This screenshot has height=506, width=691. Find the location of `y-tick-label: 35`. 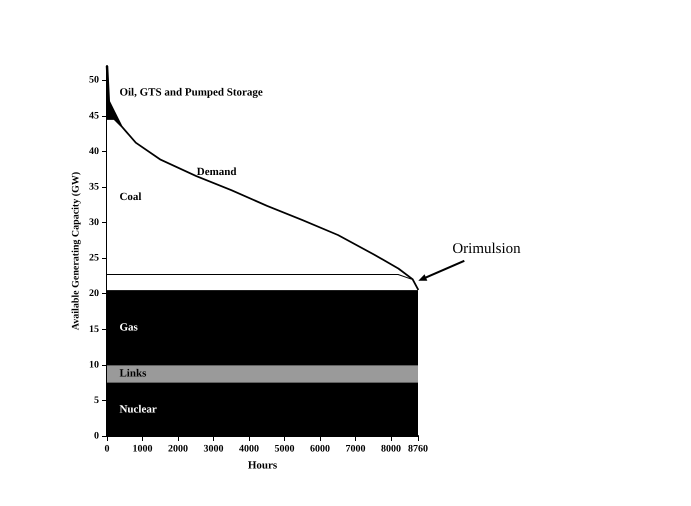

y-tick-label: 35 is located at coordinates (94, 186).